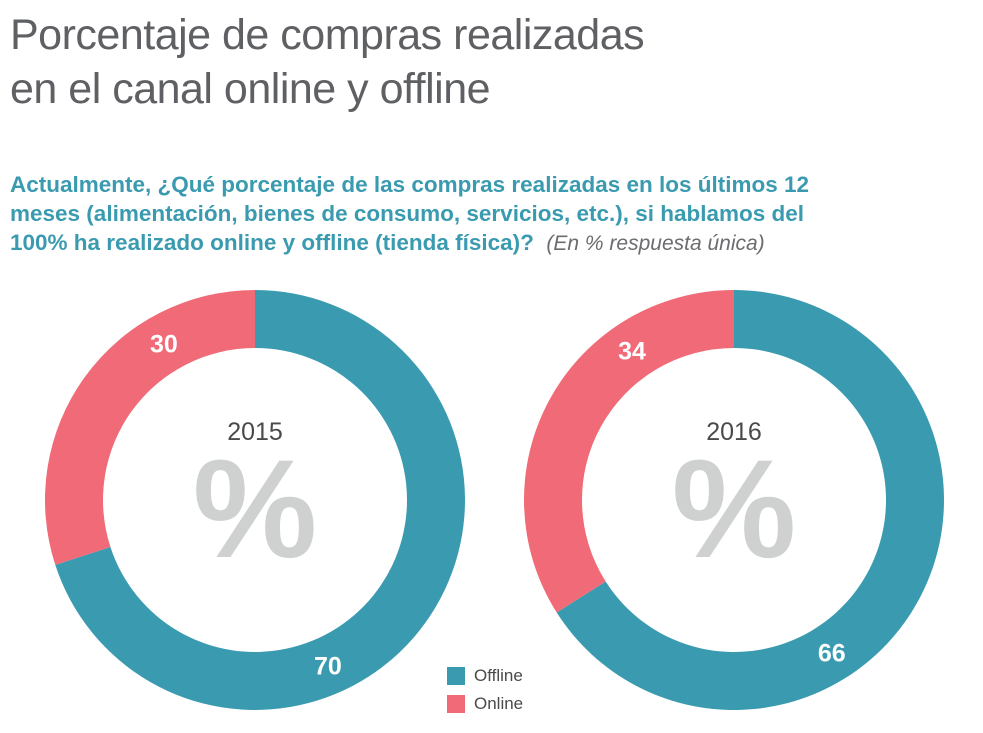 This screenshot has width=983, height=733. Describe the element at coordinates (164, 345) in the screenshot. I see `donut-2015-value-online: 30` at that location.